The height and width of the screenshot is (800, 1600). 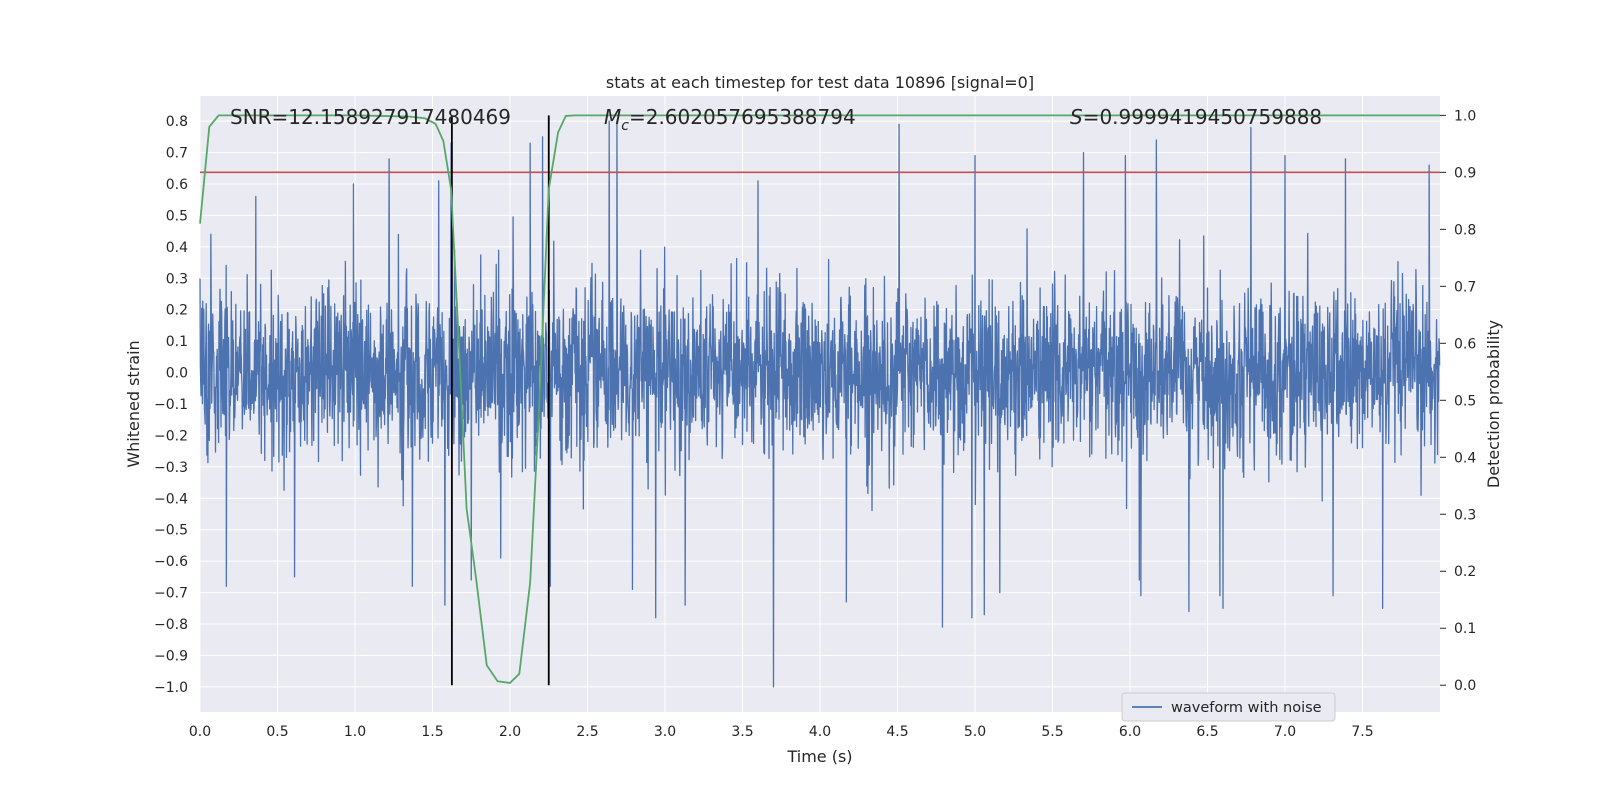 What do you see at coordinates (177, 374) in the screenshot?
I see `left-tick-label: 0.0` at bounding box center [177, 374].